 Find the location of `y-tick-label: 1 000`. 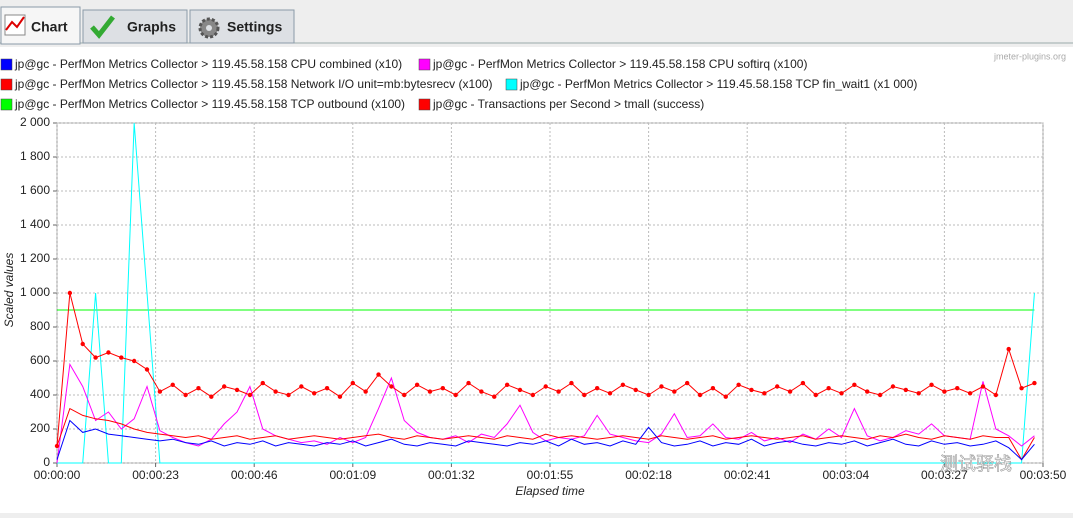

y-tick-label: 1 000 is located at coordinates (35, 292).